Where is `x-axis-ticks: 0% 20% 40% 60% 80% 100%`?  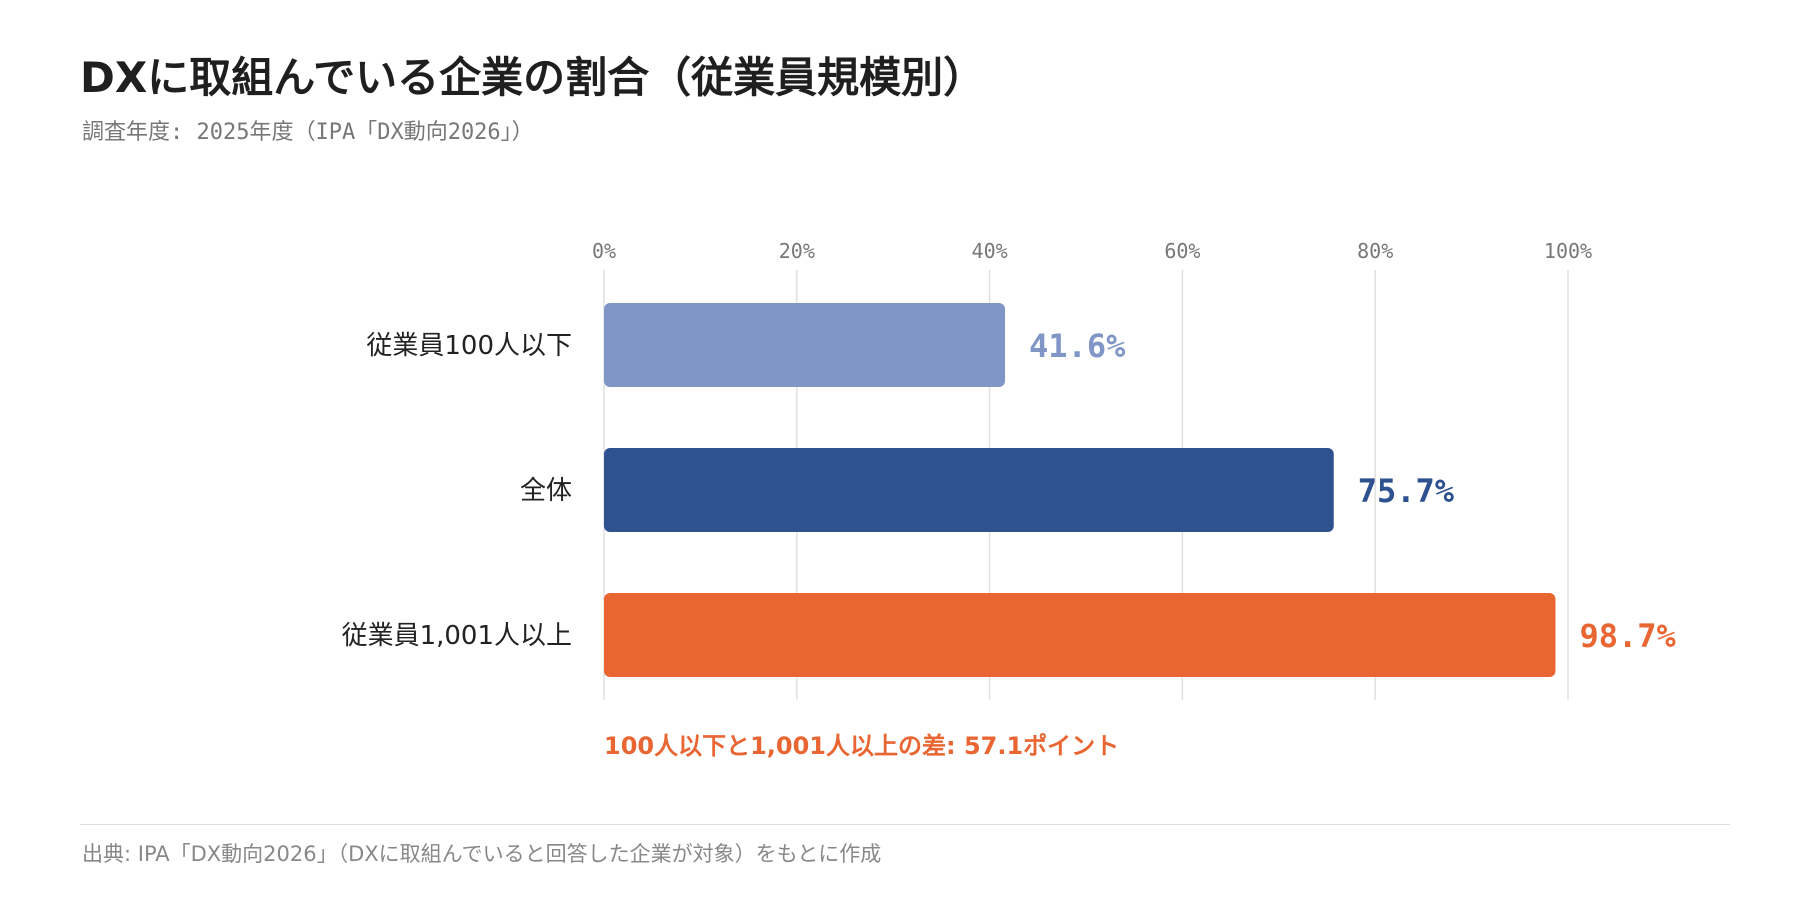
x-axis-ticks: 0% 20% 40% 60% 80% 100% is located at coordinates (1092, 251).